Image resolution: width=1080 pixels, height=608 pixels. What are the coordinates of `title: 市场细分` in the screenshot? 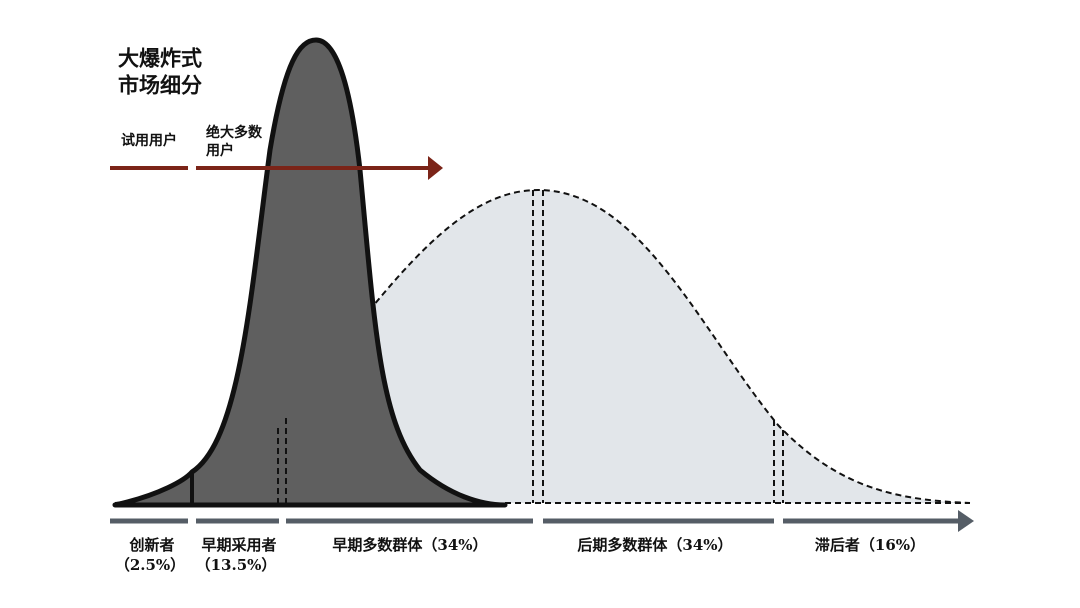 It's located at (160, 85).